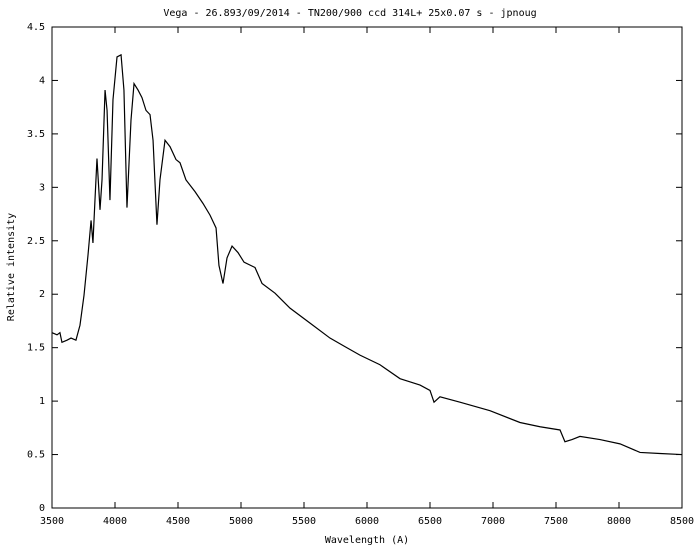 The width and height of the screenshot is (700, 554). Describe the element at coordinates (42, 80) in the screenshot. I see `y-tick-label: 4` at that location.